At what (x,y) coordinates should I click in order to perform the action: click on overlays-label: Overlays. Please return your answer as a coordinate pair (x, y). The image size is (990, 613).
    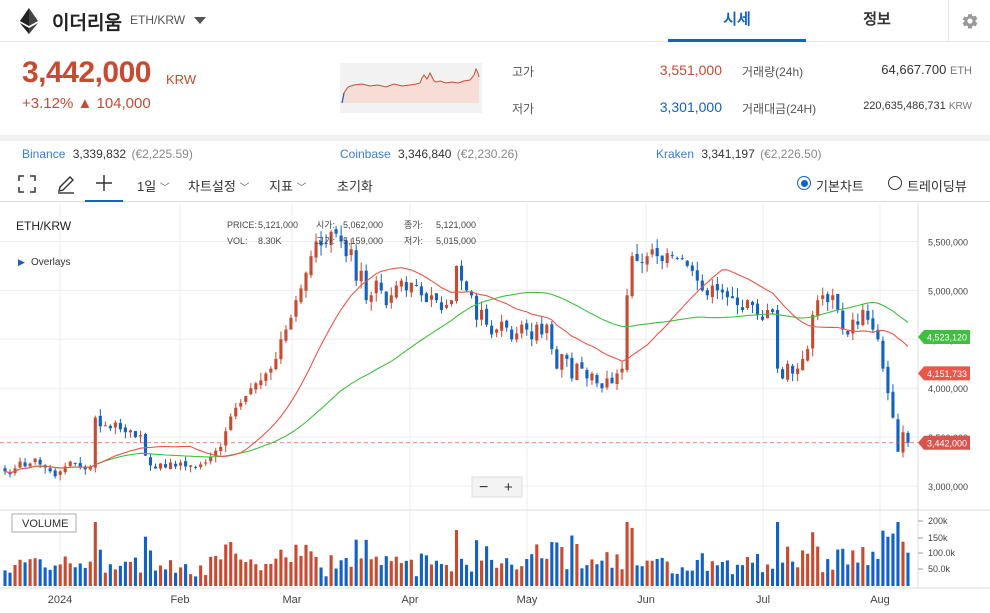
    Looking at the image, I should click on (50, 262).